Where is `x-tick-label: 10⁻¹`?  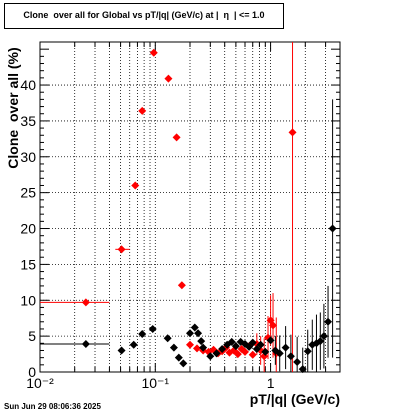 x-tick-label: 10⁻¹ is located at coordinates (155, 383).